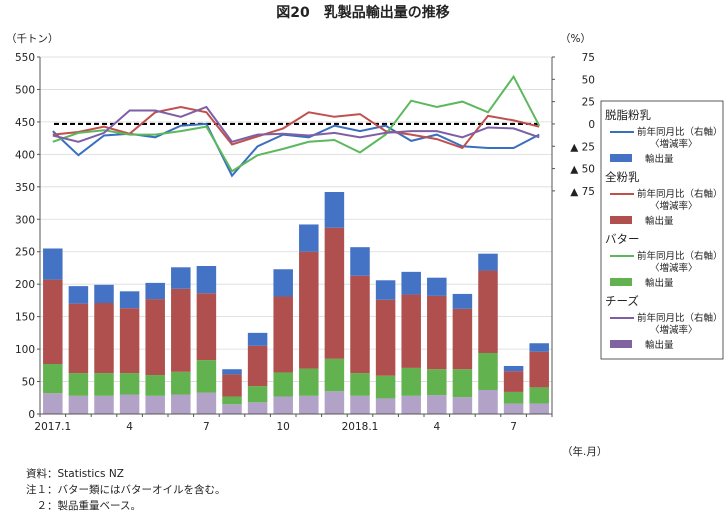 The height and width of the screenshot is (515, 725). I want to click on left-tick-label: 400, so click(25, 155).